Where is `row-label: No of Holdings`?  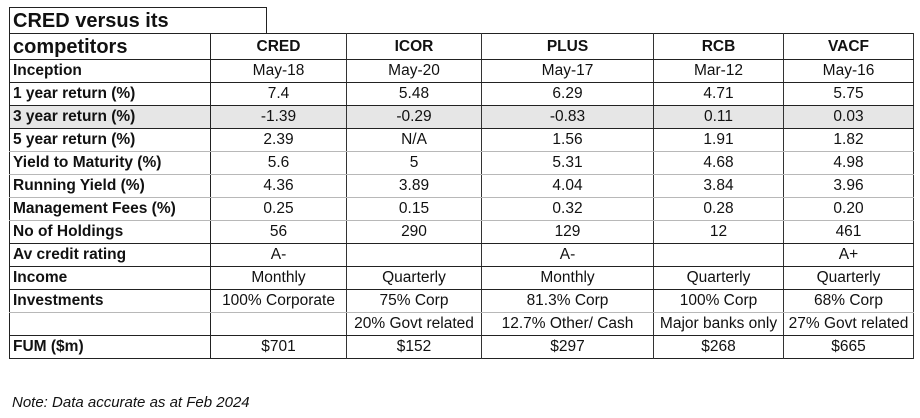
row-label: No of Holdings is located at coordinates (110, 232).